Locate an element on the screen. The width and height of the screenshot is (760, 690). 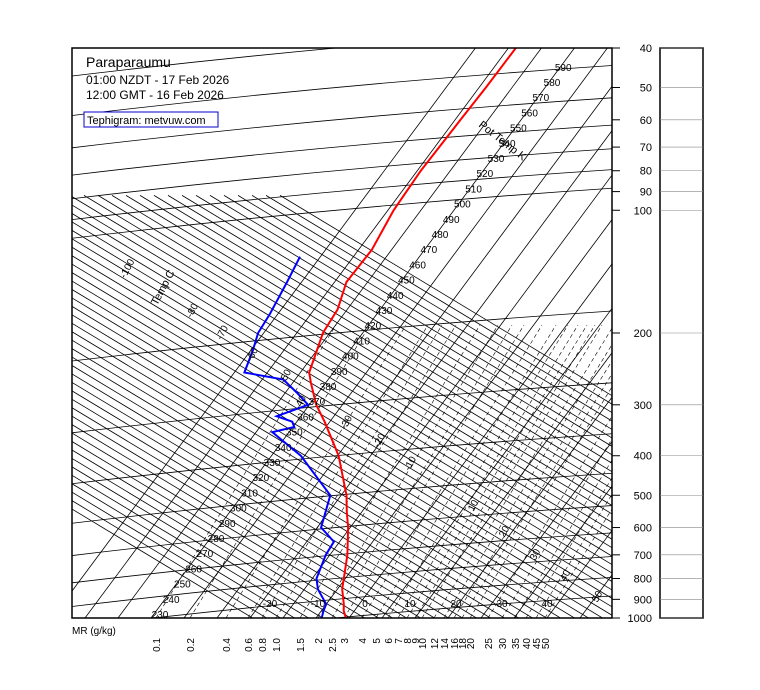
mixing-ratio-tick-label: 0.2 is located at coordinates (191, 645).